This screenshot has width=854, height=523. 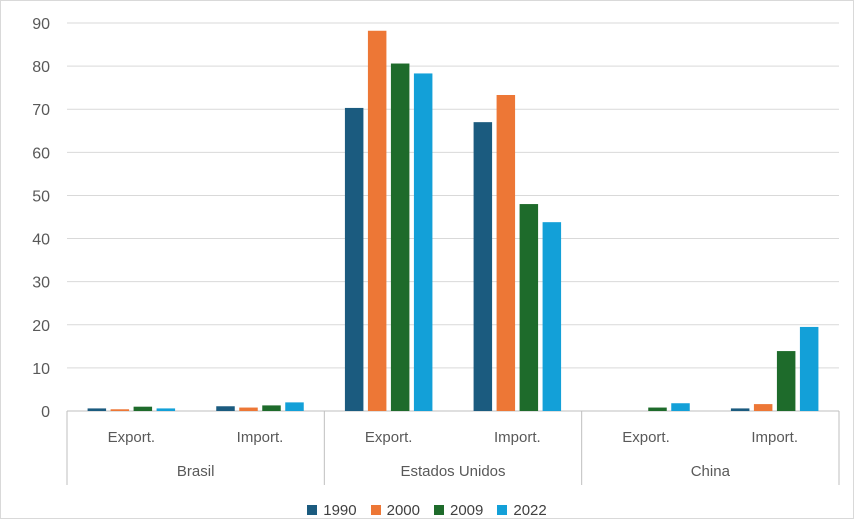 I want to click on x-group-label: Brasil, so click(x=196, y=471).